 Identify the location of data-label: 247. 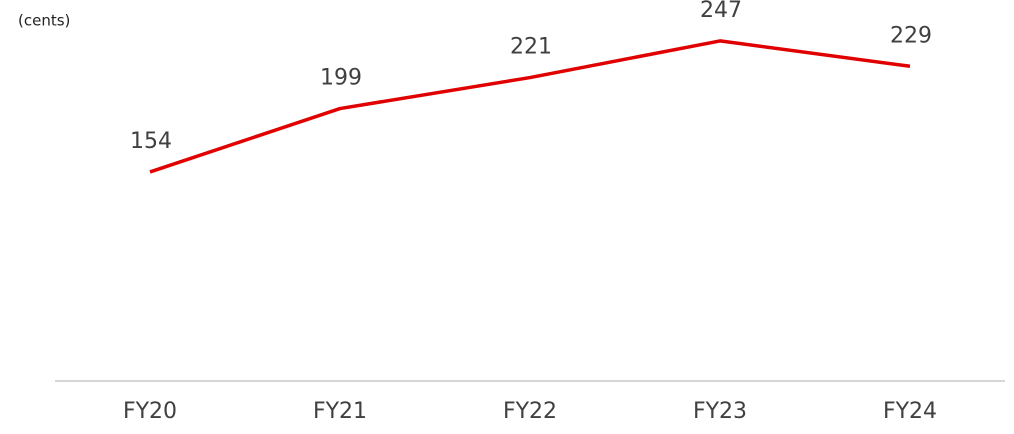
(721, 11).